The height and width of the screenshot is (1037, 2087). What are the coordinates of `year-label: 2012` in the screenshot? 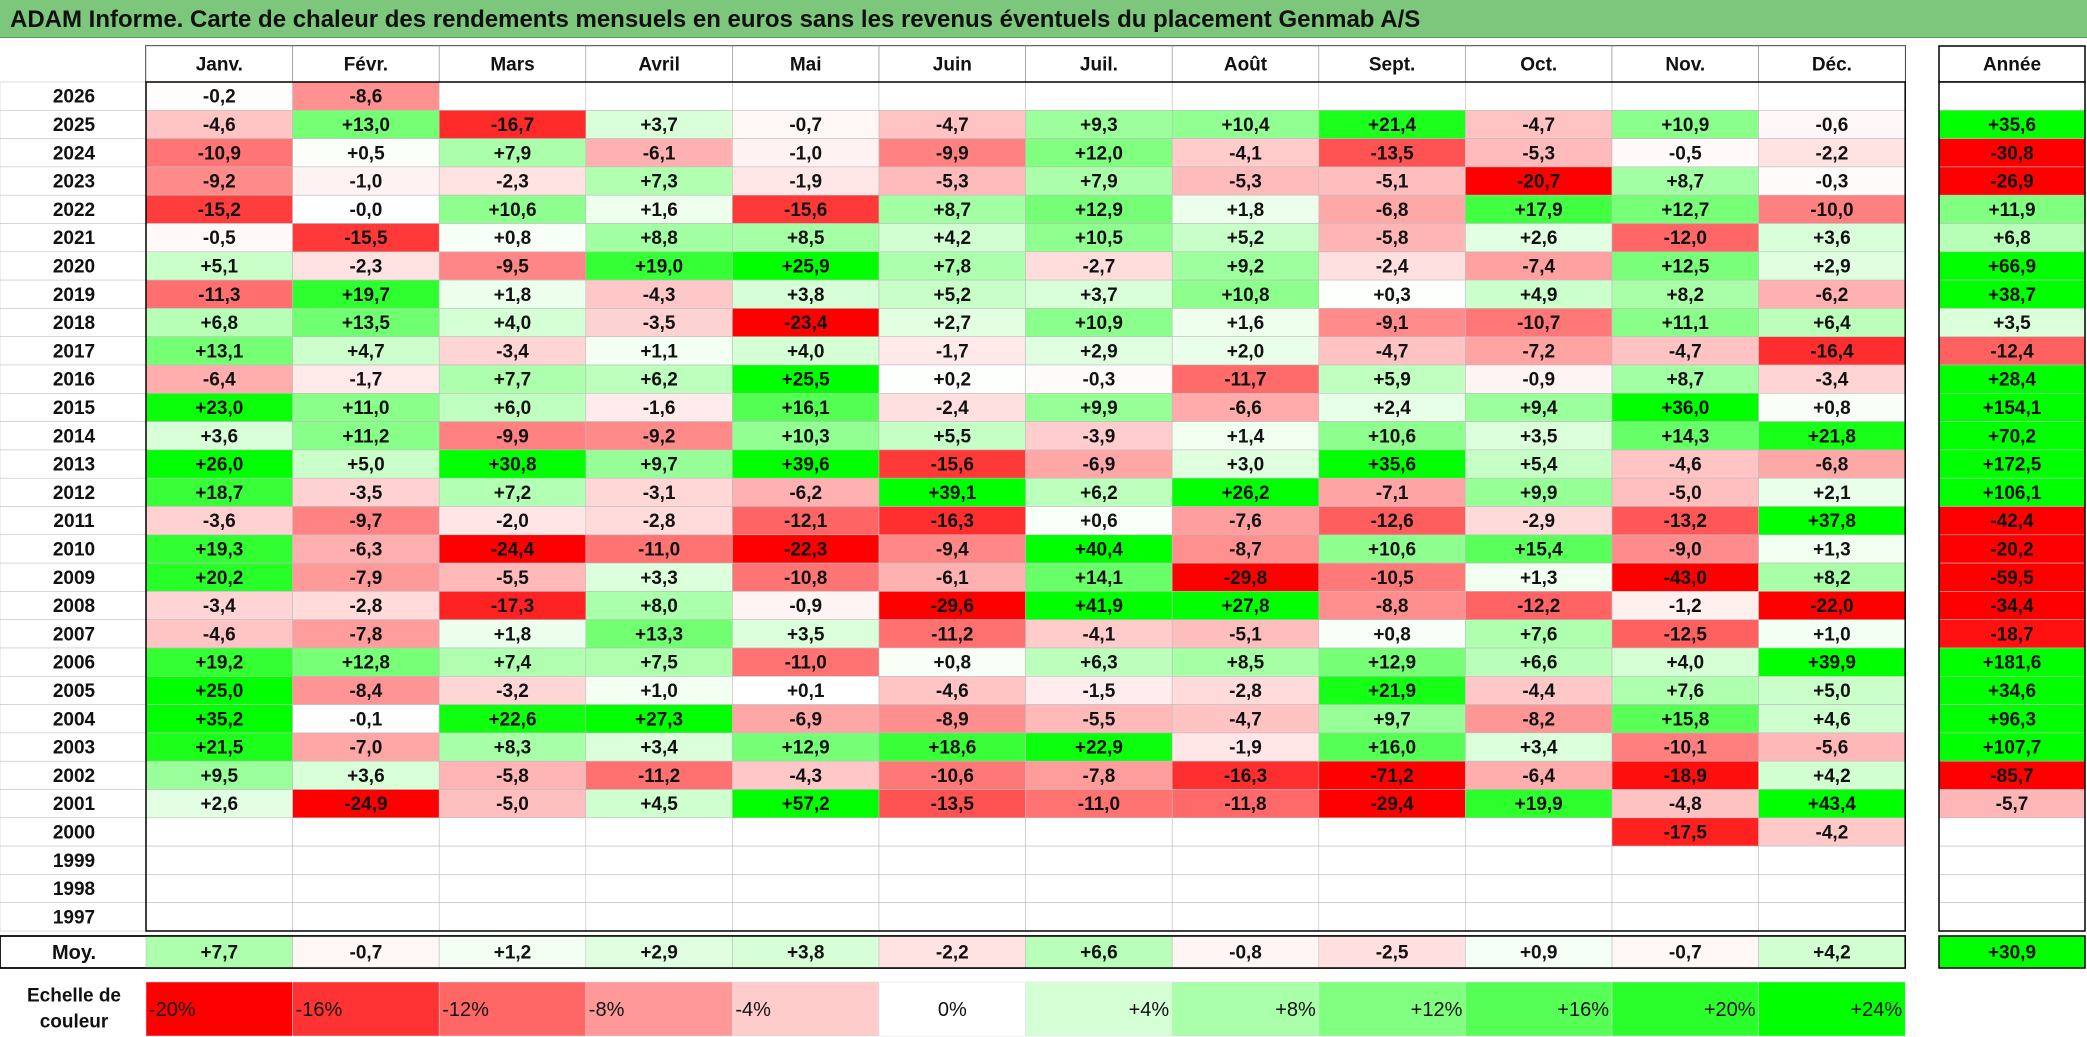 It's located at (74, 493).